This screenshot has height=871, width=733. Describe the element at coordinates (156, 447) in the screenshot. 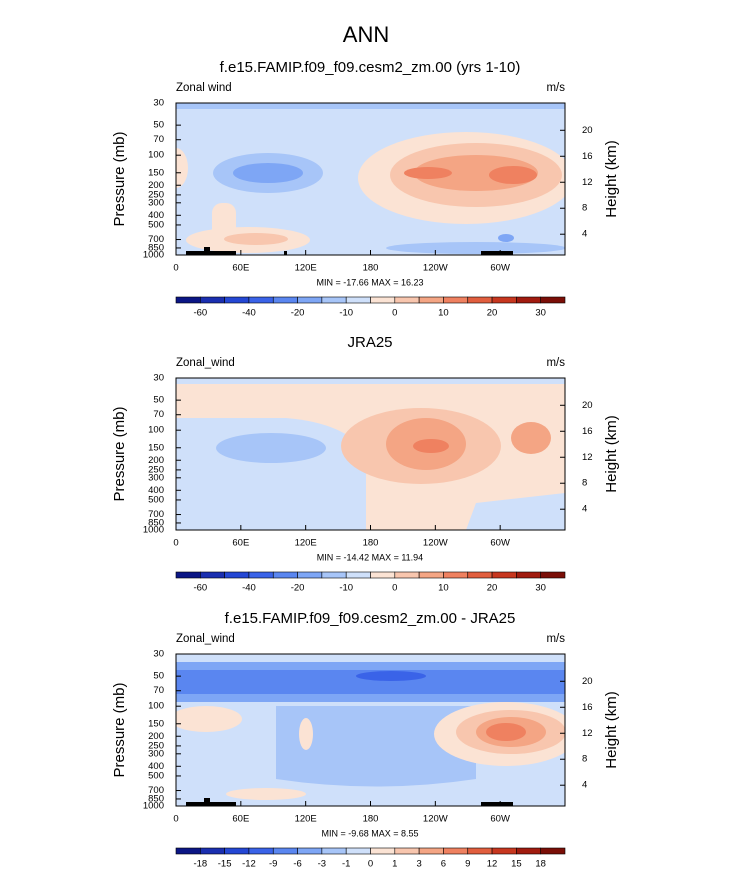

I see `y-tick-label: 150` at that location.